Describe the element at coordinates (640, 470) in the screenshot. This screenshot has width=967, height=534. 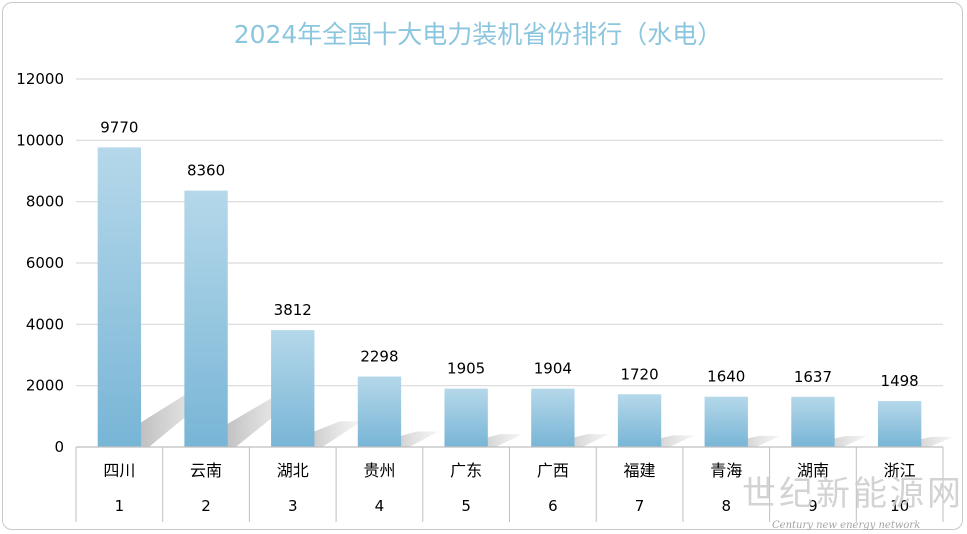
I see `category-label: 福建` at that location.